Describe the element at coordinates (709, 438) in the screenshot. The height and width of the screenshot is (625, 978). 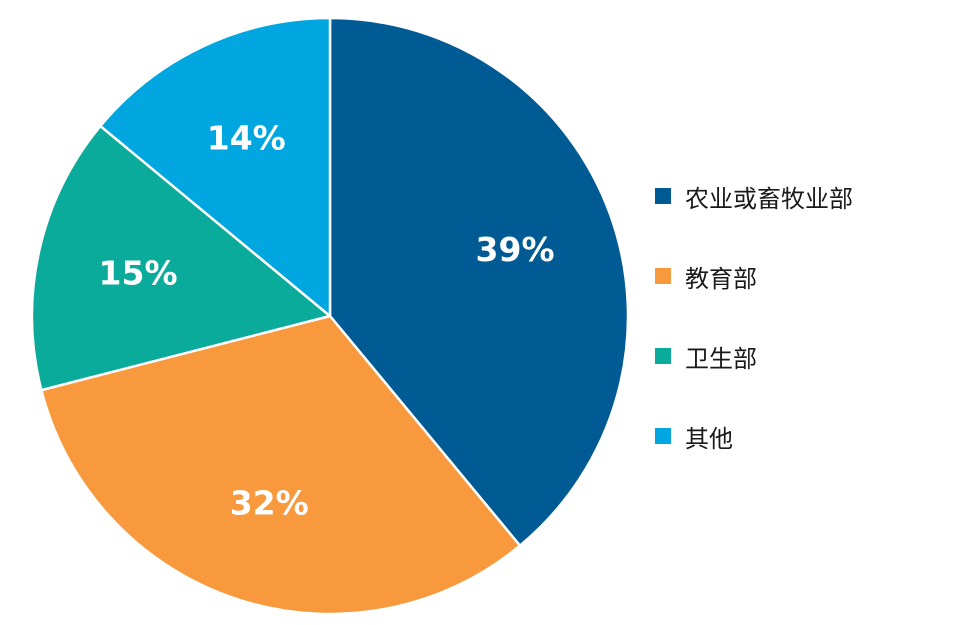
I see `legend-label-3: 其他` at that location.